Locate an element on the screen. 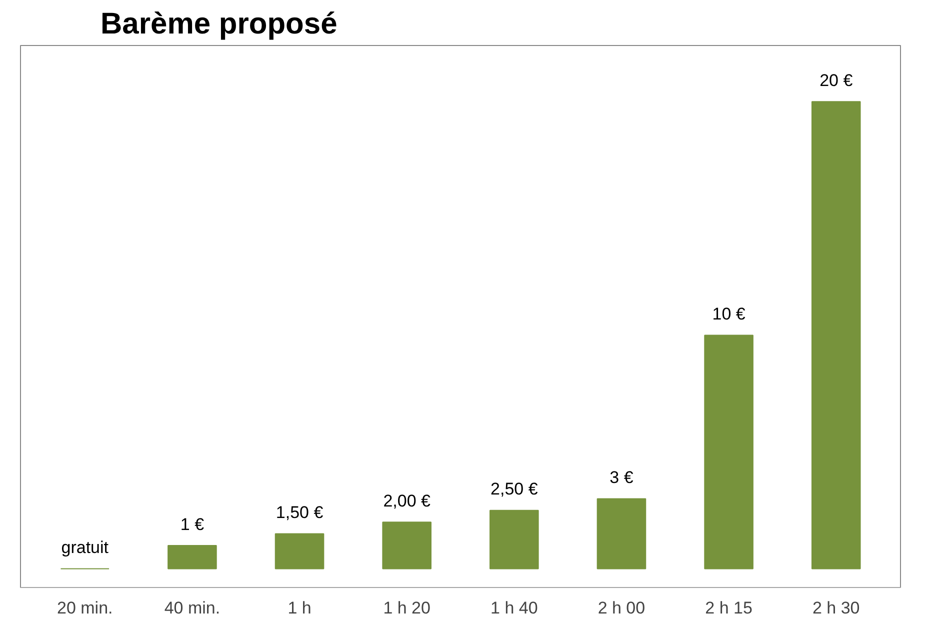 The height and width of the screenshot is (628, 926). x-tick-label: 2 h 00 is located at coordinates (622, 608).